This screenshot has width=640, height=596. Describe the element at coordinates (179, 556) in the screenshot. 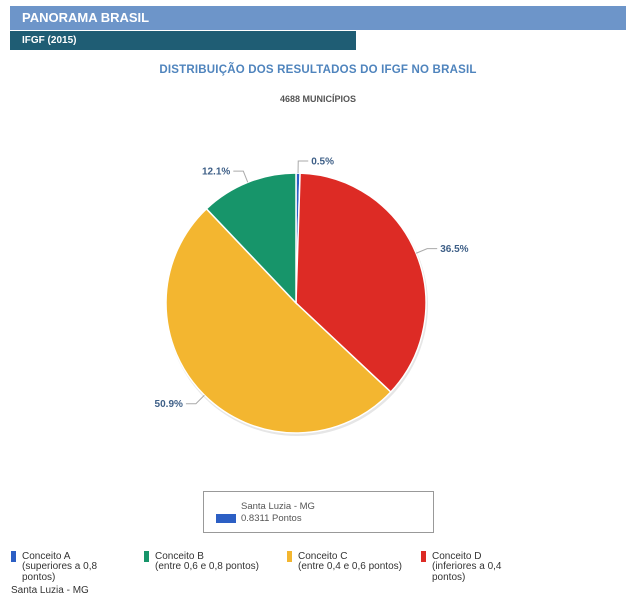

I see `legend-label: Conceito B` at that location.